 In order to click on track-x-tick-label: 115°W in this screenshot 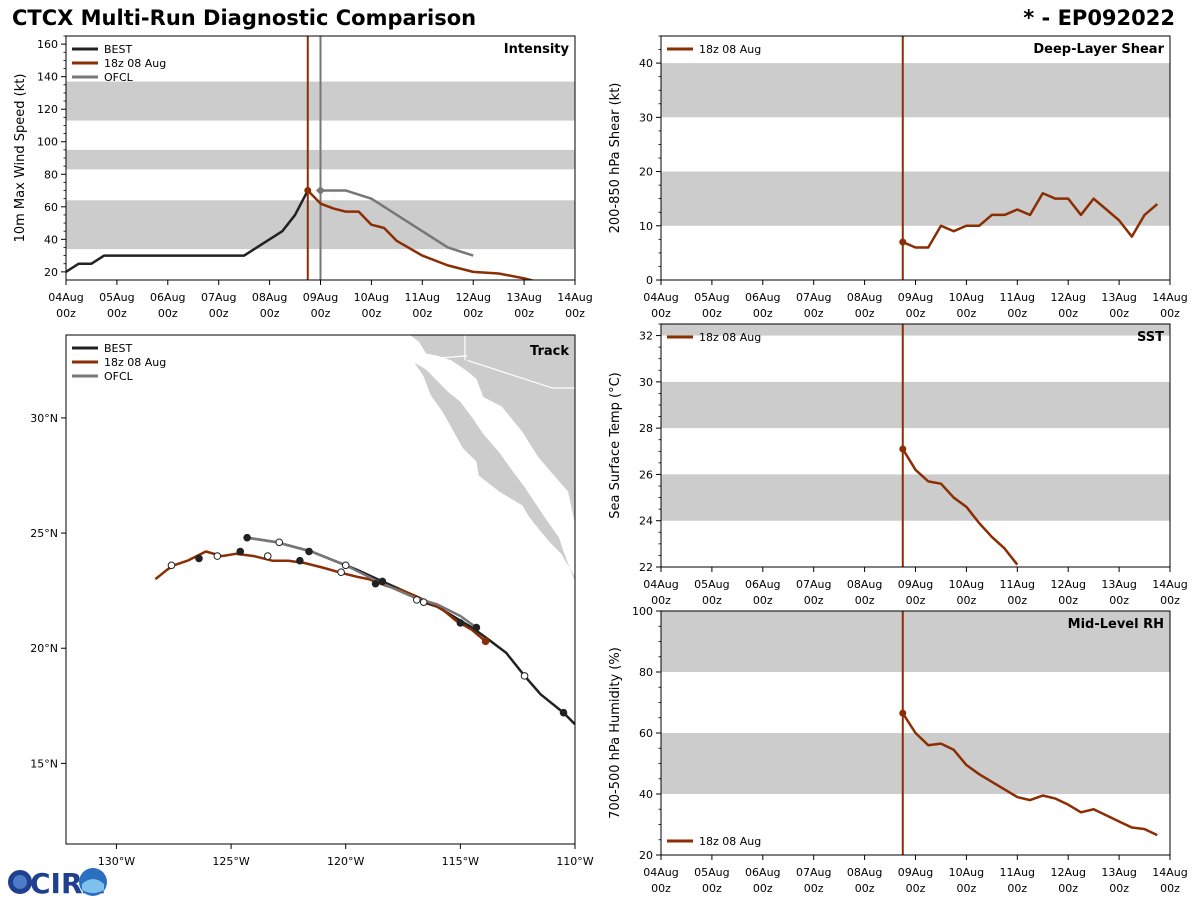, I will do `click(460, 861)`.